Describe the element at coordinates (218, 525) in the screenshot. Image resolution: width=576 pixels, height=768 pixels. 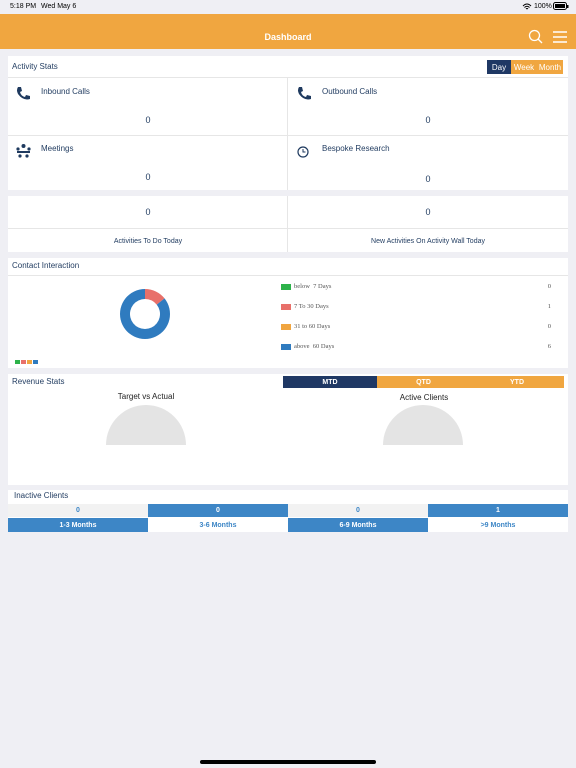
I see `bucket-label: 3-6 Months` at that location.